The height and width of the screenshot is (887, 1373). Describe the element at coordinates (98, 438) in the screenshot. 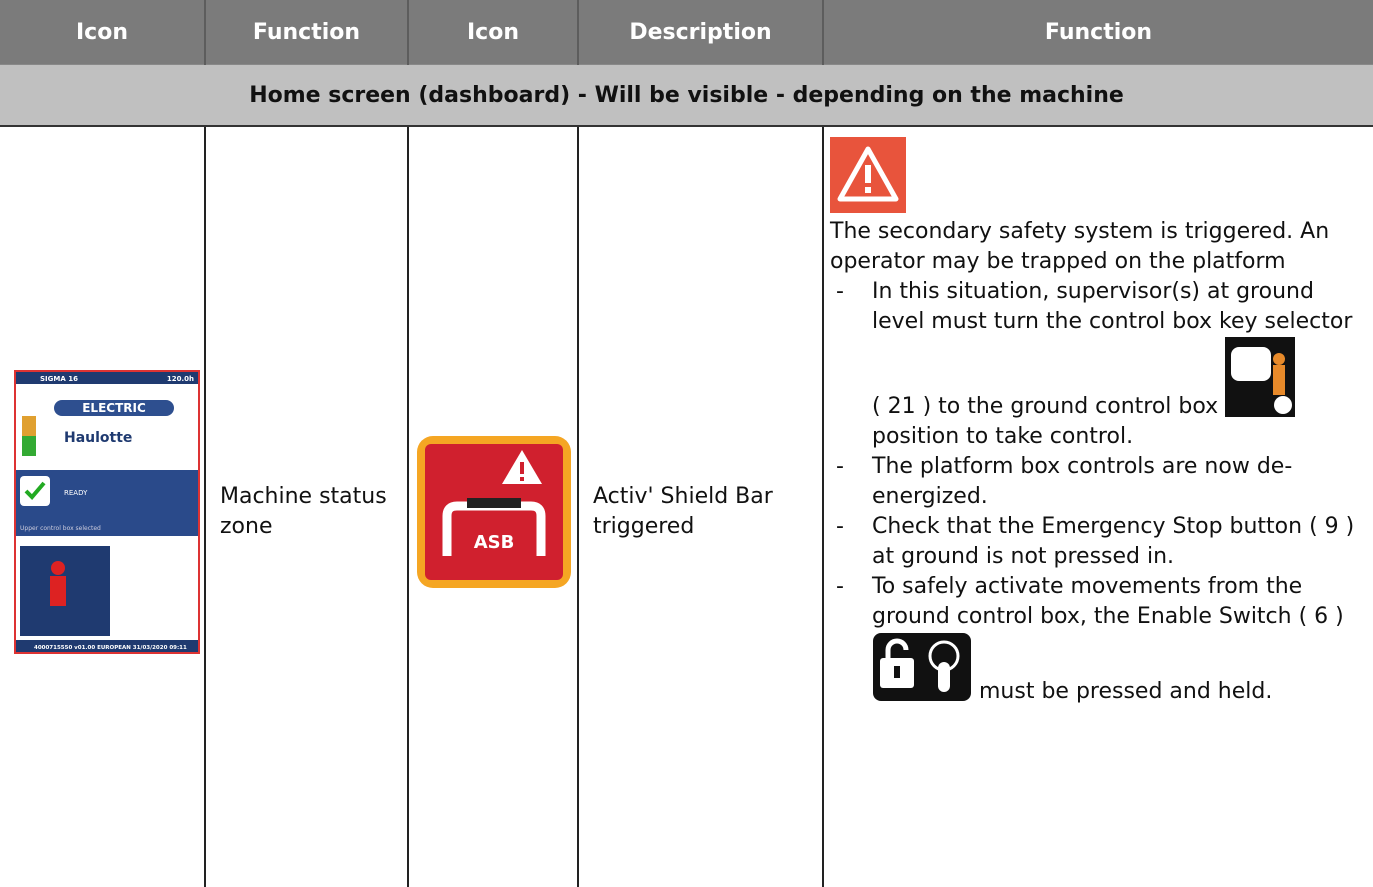

I see `brand: Haulotte` at that location.